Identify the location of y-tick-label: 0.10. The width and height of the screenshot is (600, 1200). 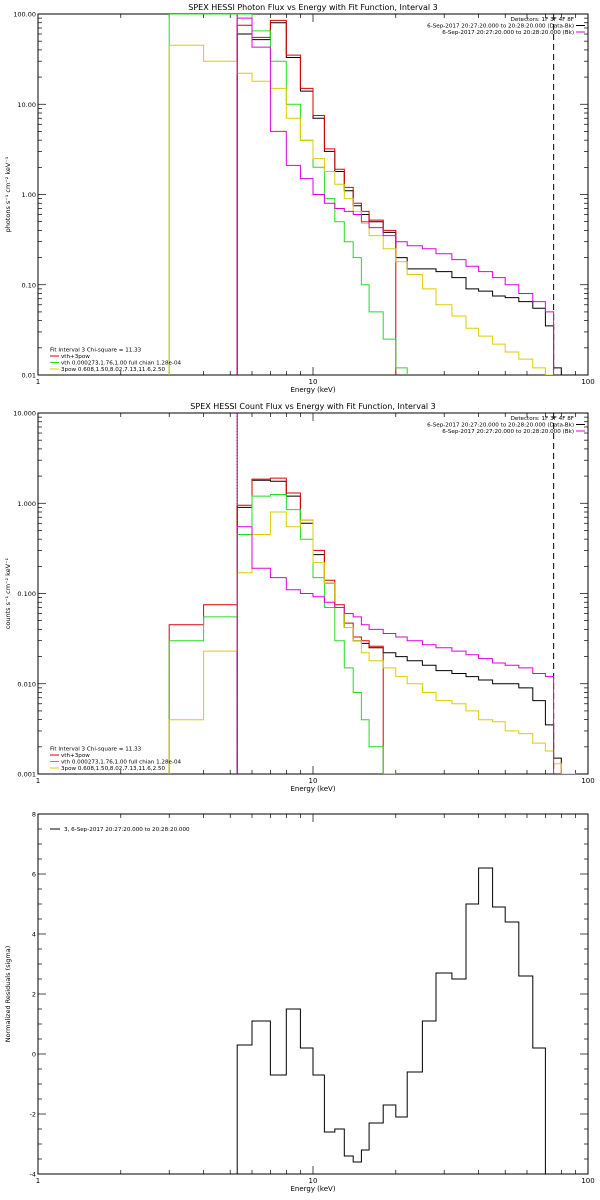
(29, 285).